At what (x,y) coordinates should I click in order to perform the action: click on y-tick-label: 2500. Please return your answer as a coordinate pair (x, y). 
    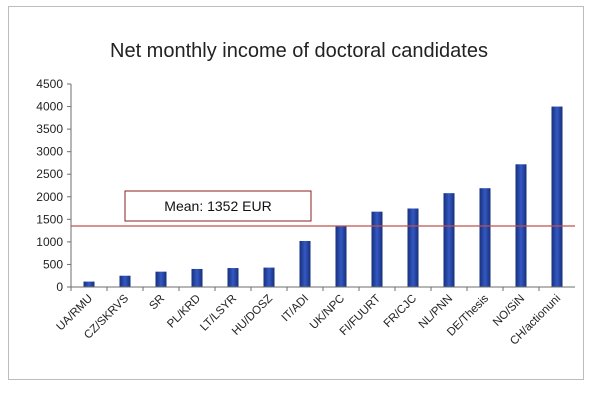
    Looking at the image, I should click on (49, 174).